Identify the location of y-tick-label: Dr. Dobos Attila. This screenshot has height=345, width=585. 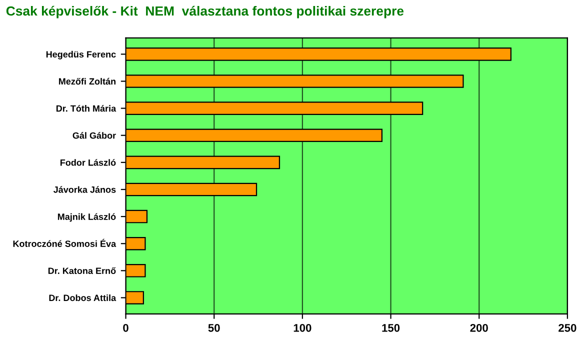
(82, 298).